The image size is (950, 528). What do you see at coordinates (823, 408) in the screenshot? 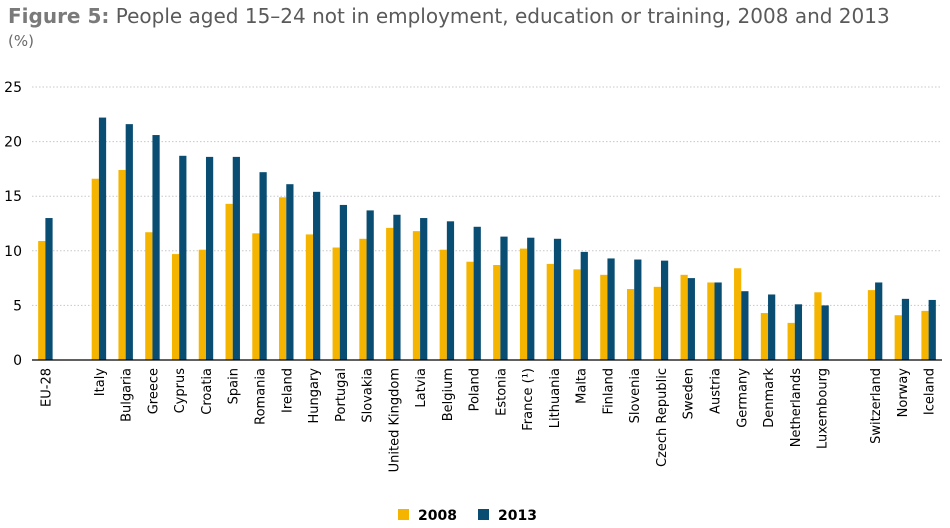
I see `x-tick-label: Luxembourg` at bounding box center [823, 408].